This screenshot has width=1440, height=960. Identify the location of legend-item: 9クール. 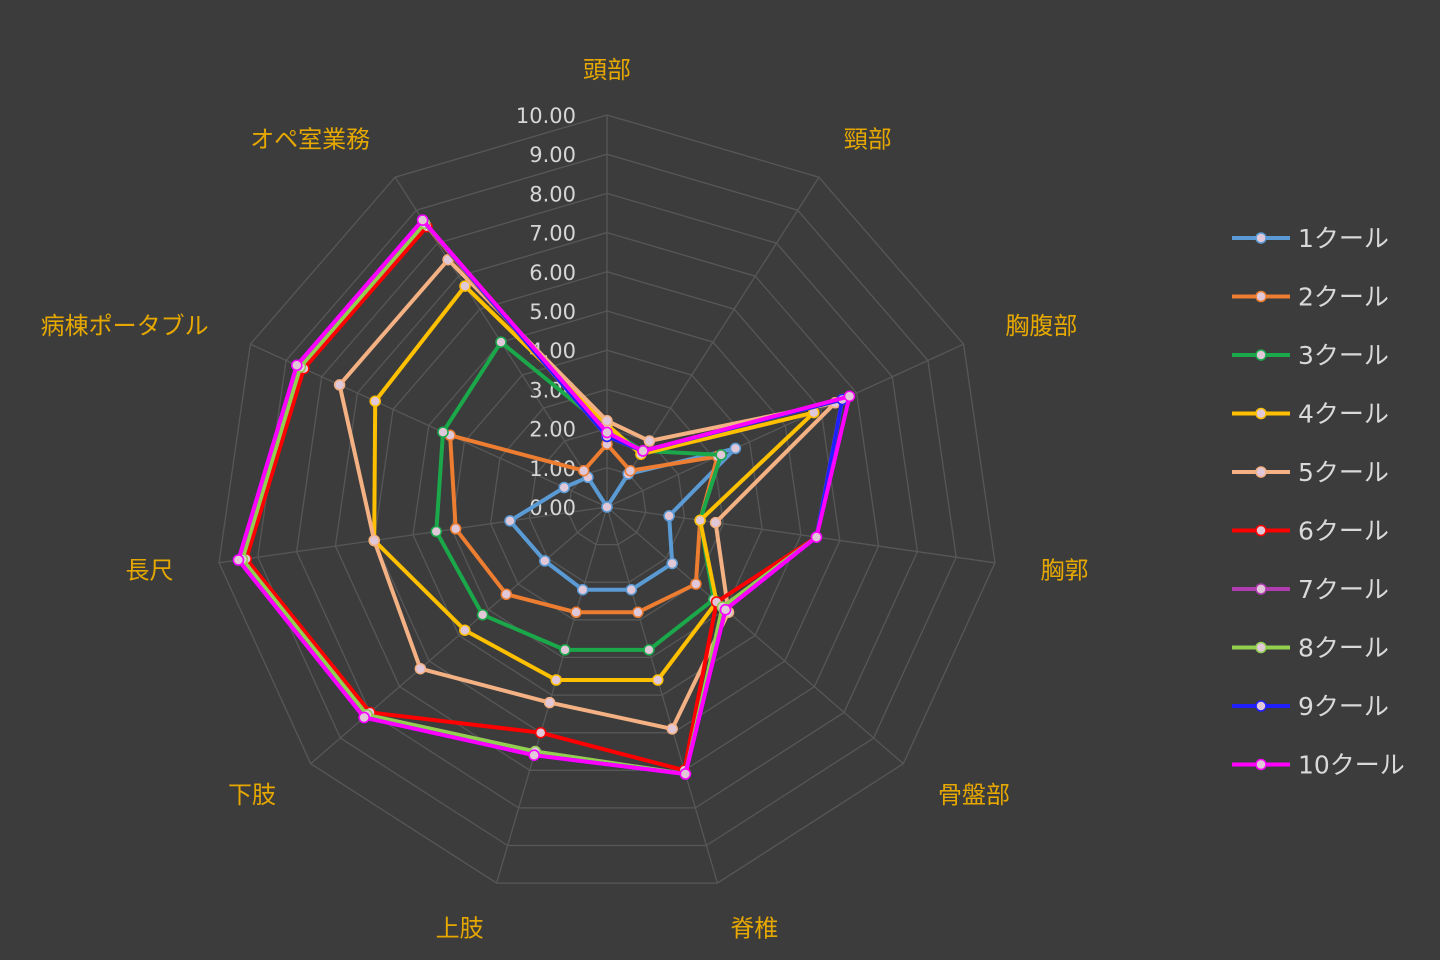
(1310, 706).